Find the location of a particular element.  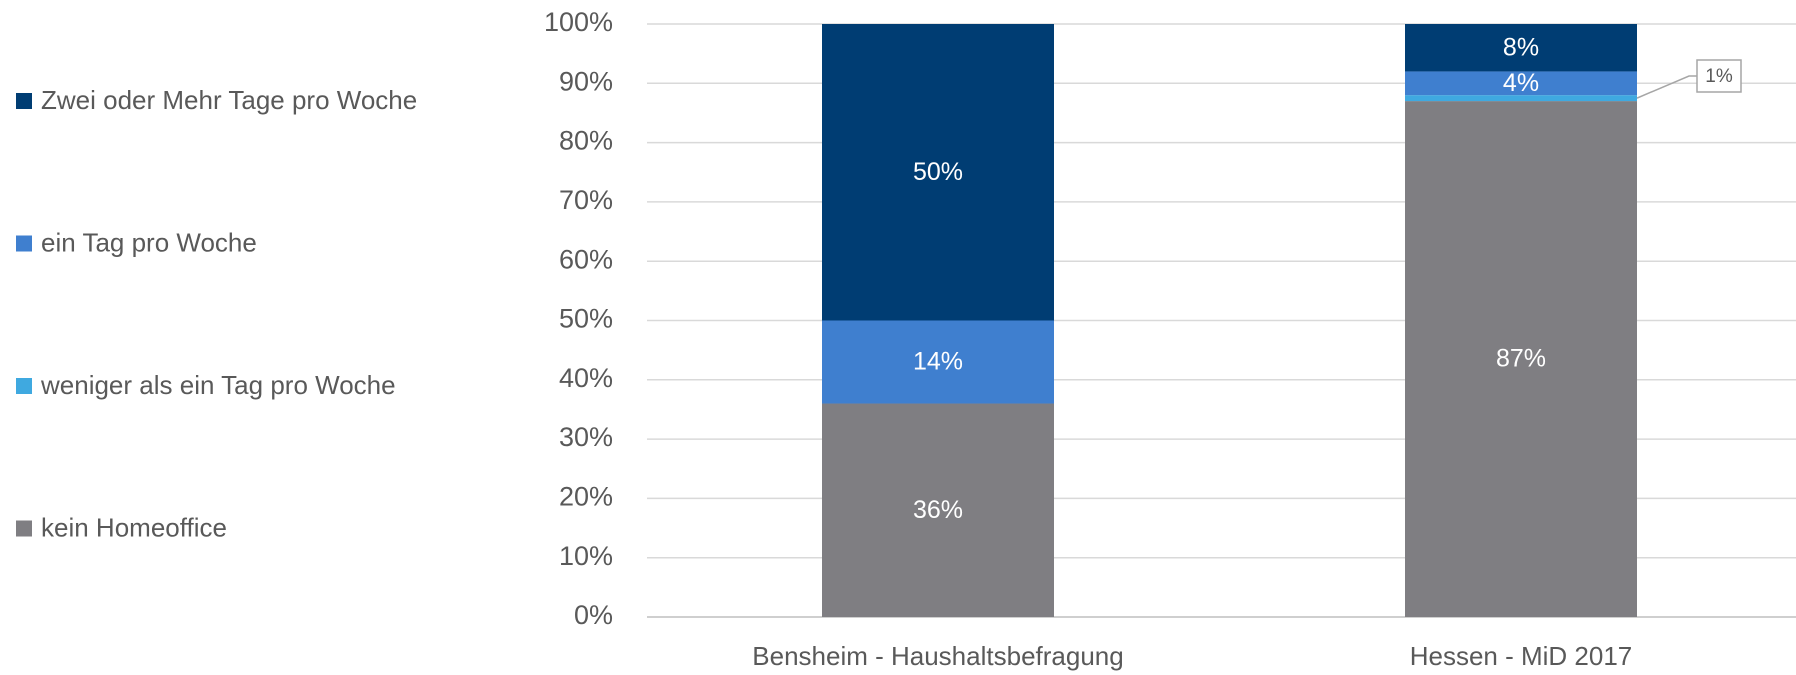

y-tick-label: 10% is located at coordinates (586, 556).